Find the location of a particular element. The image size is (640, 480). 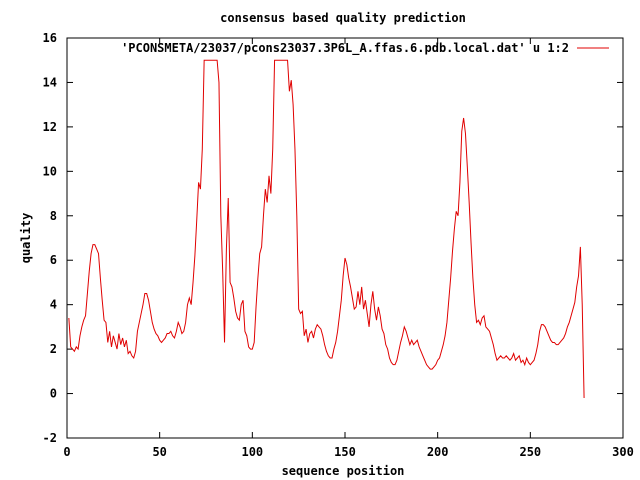

x-tick-label: 50 is located at coordinates (159, 452).